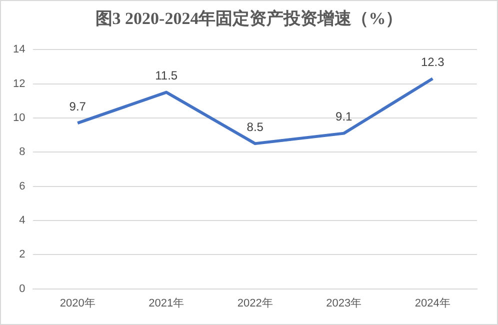  I want to click on data-label: 11.5, so click(166, 75).